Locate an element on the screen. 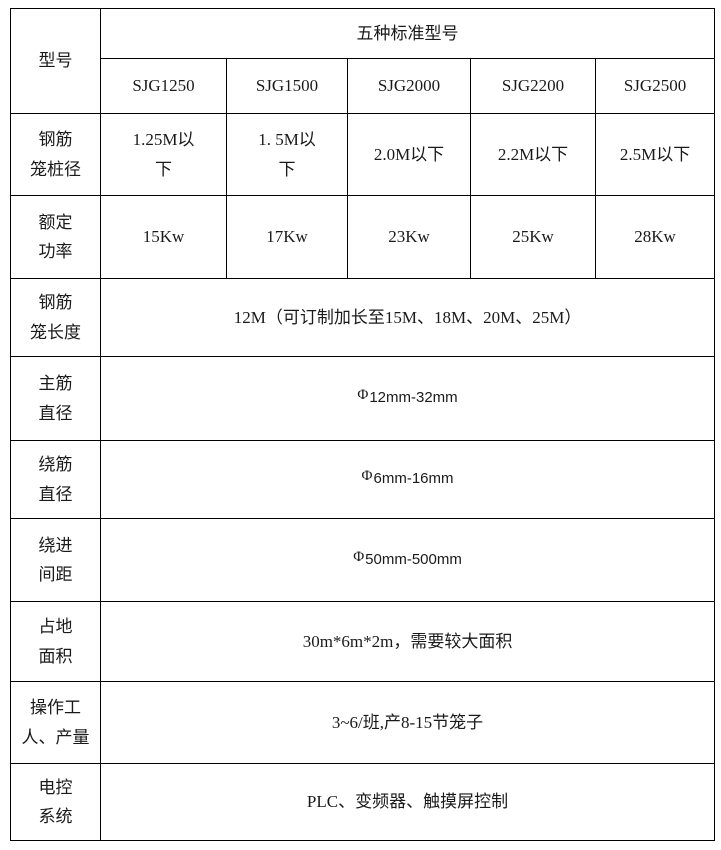 The width and height of the screenshot is (721, 850). rated-power-value-cell: 25Kw is located at coordinates (533, 237).